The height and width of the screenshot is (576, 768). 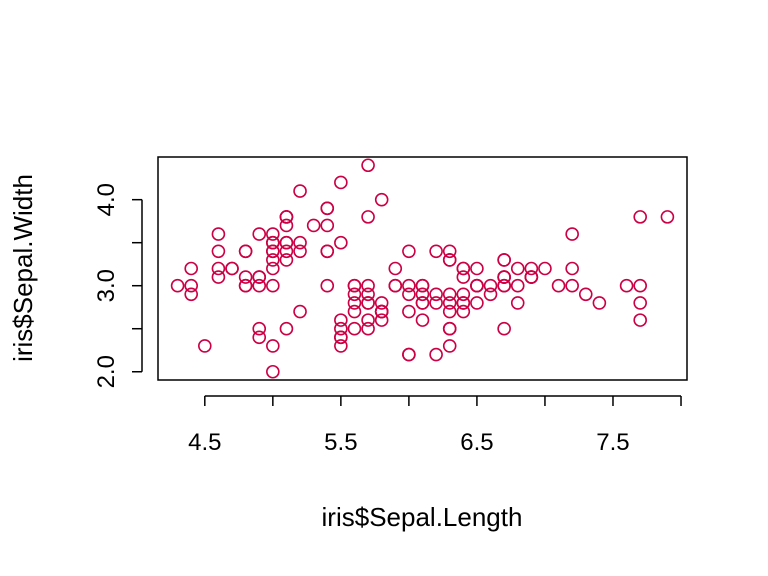 What do you see at coordinates (106, 199) in the screenshot?
I see `y-tick-label: 4.0` at bounding box center [106, 199].